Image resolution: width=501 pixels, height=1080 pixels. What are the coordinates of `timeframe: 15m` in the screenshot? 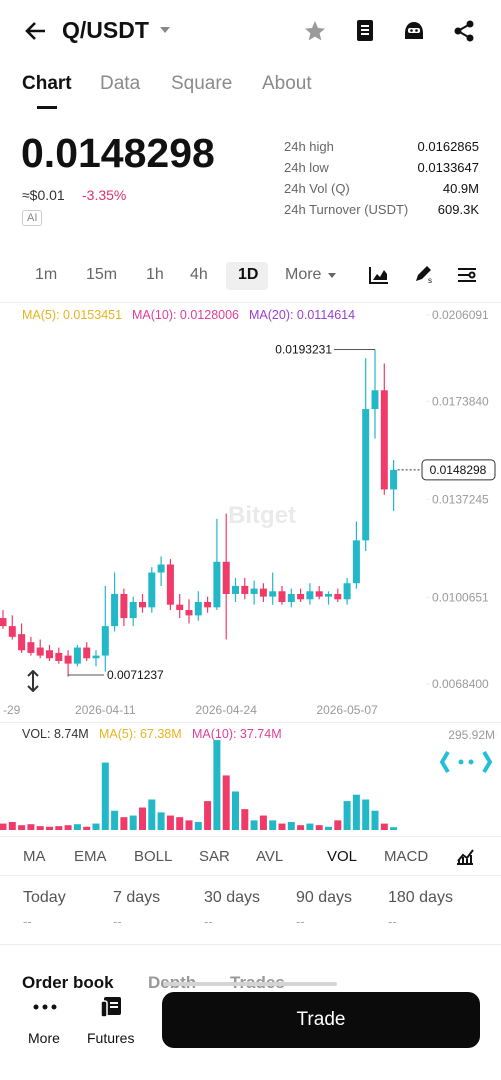 It's located at (102, 274).